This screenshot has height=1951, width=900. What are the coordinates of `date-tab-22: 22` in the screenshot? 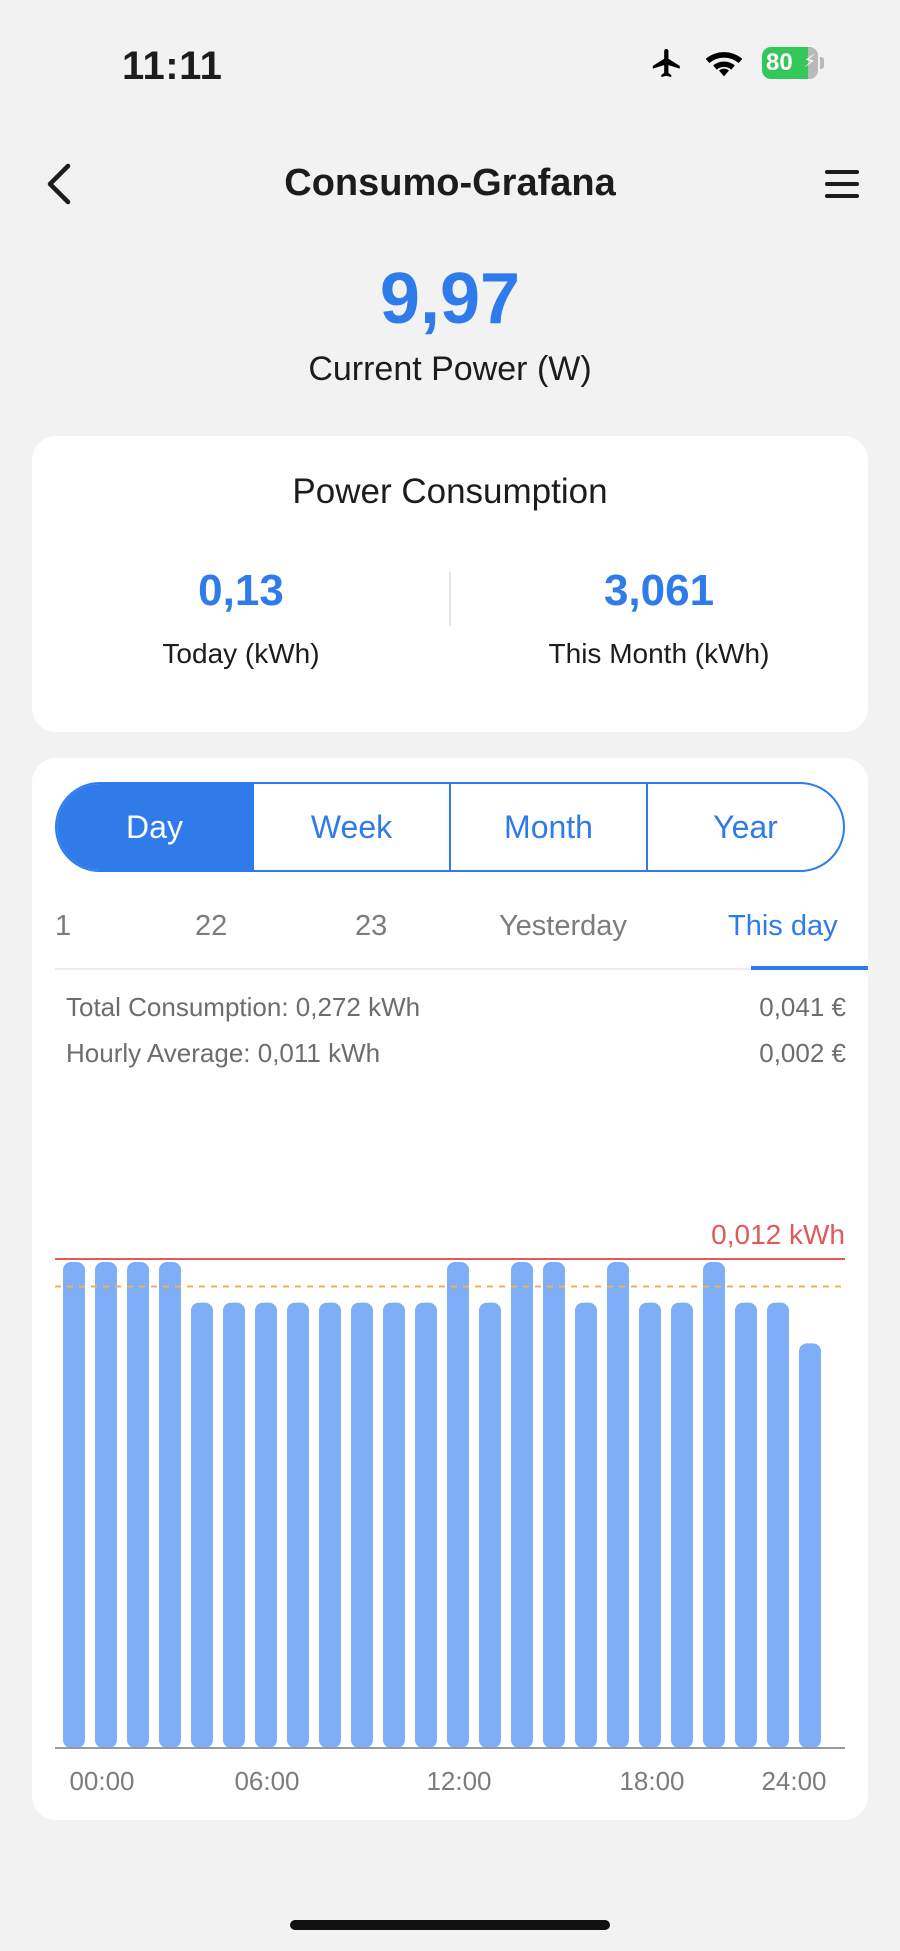 It's located at (211, 926).